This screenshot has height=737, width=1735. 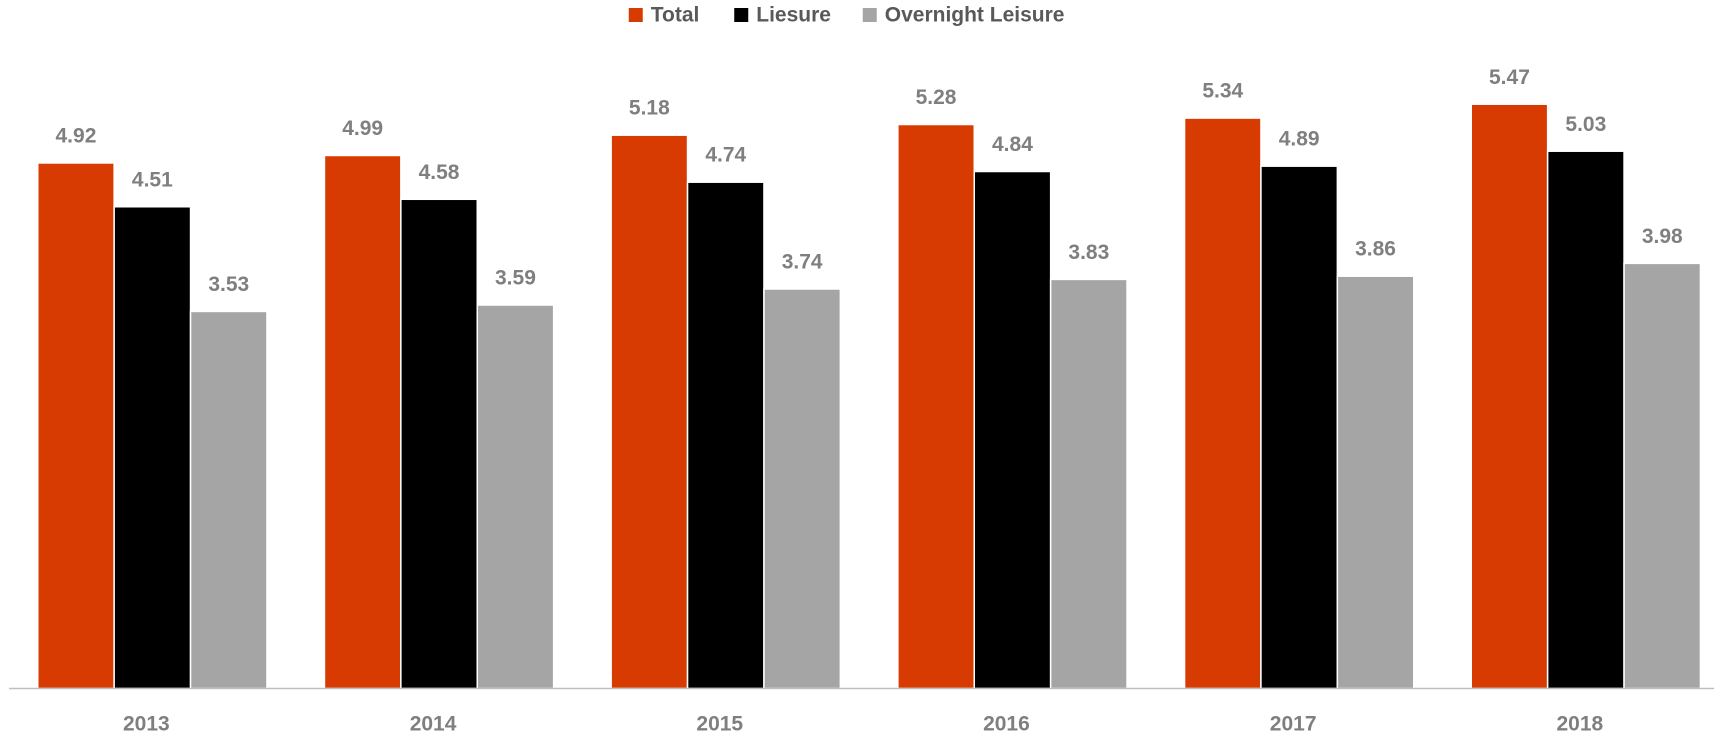 What do you see at coordinates (433, 724) in the screenshot?
I see `x-tick-label: 2014` at bounding box center [433, 724].